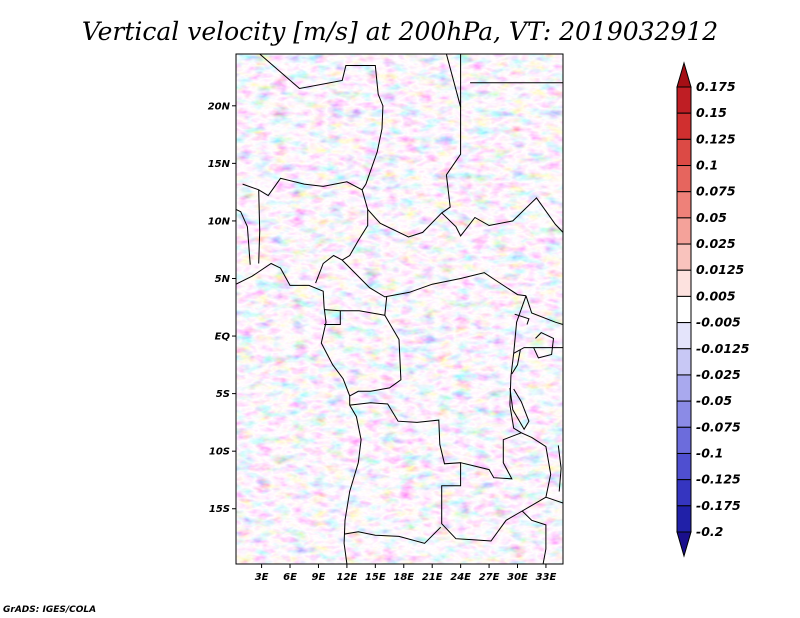 This screenshot has height=618, width=800. Describe the element at coordinates (223, 394) in the screenshot. I see `y-tick-label: 5S` at that location.